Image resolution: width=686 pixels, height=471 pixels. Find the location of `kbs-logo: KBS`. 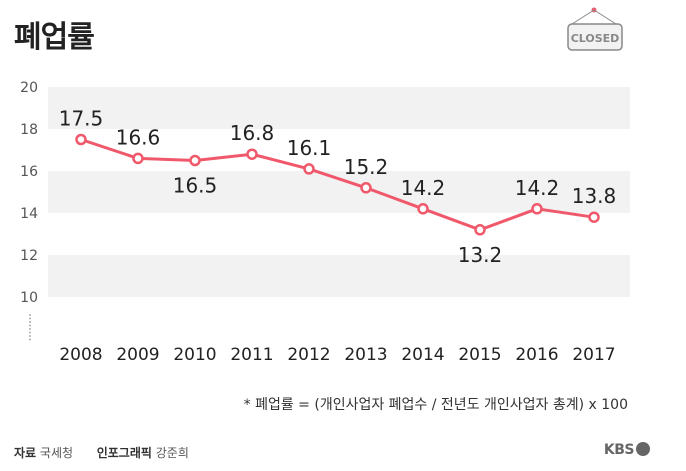

kbs-logo: KBS is located at coordinates (627, 450).